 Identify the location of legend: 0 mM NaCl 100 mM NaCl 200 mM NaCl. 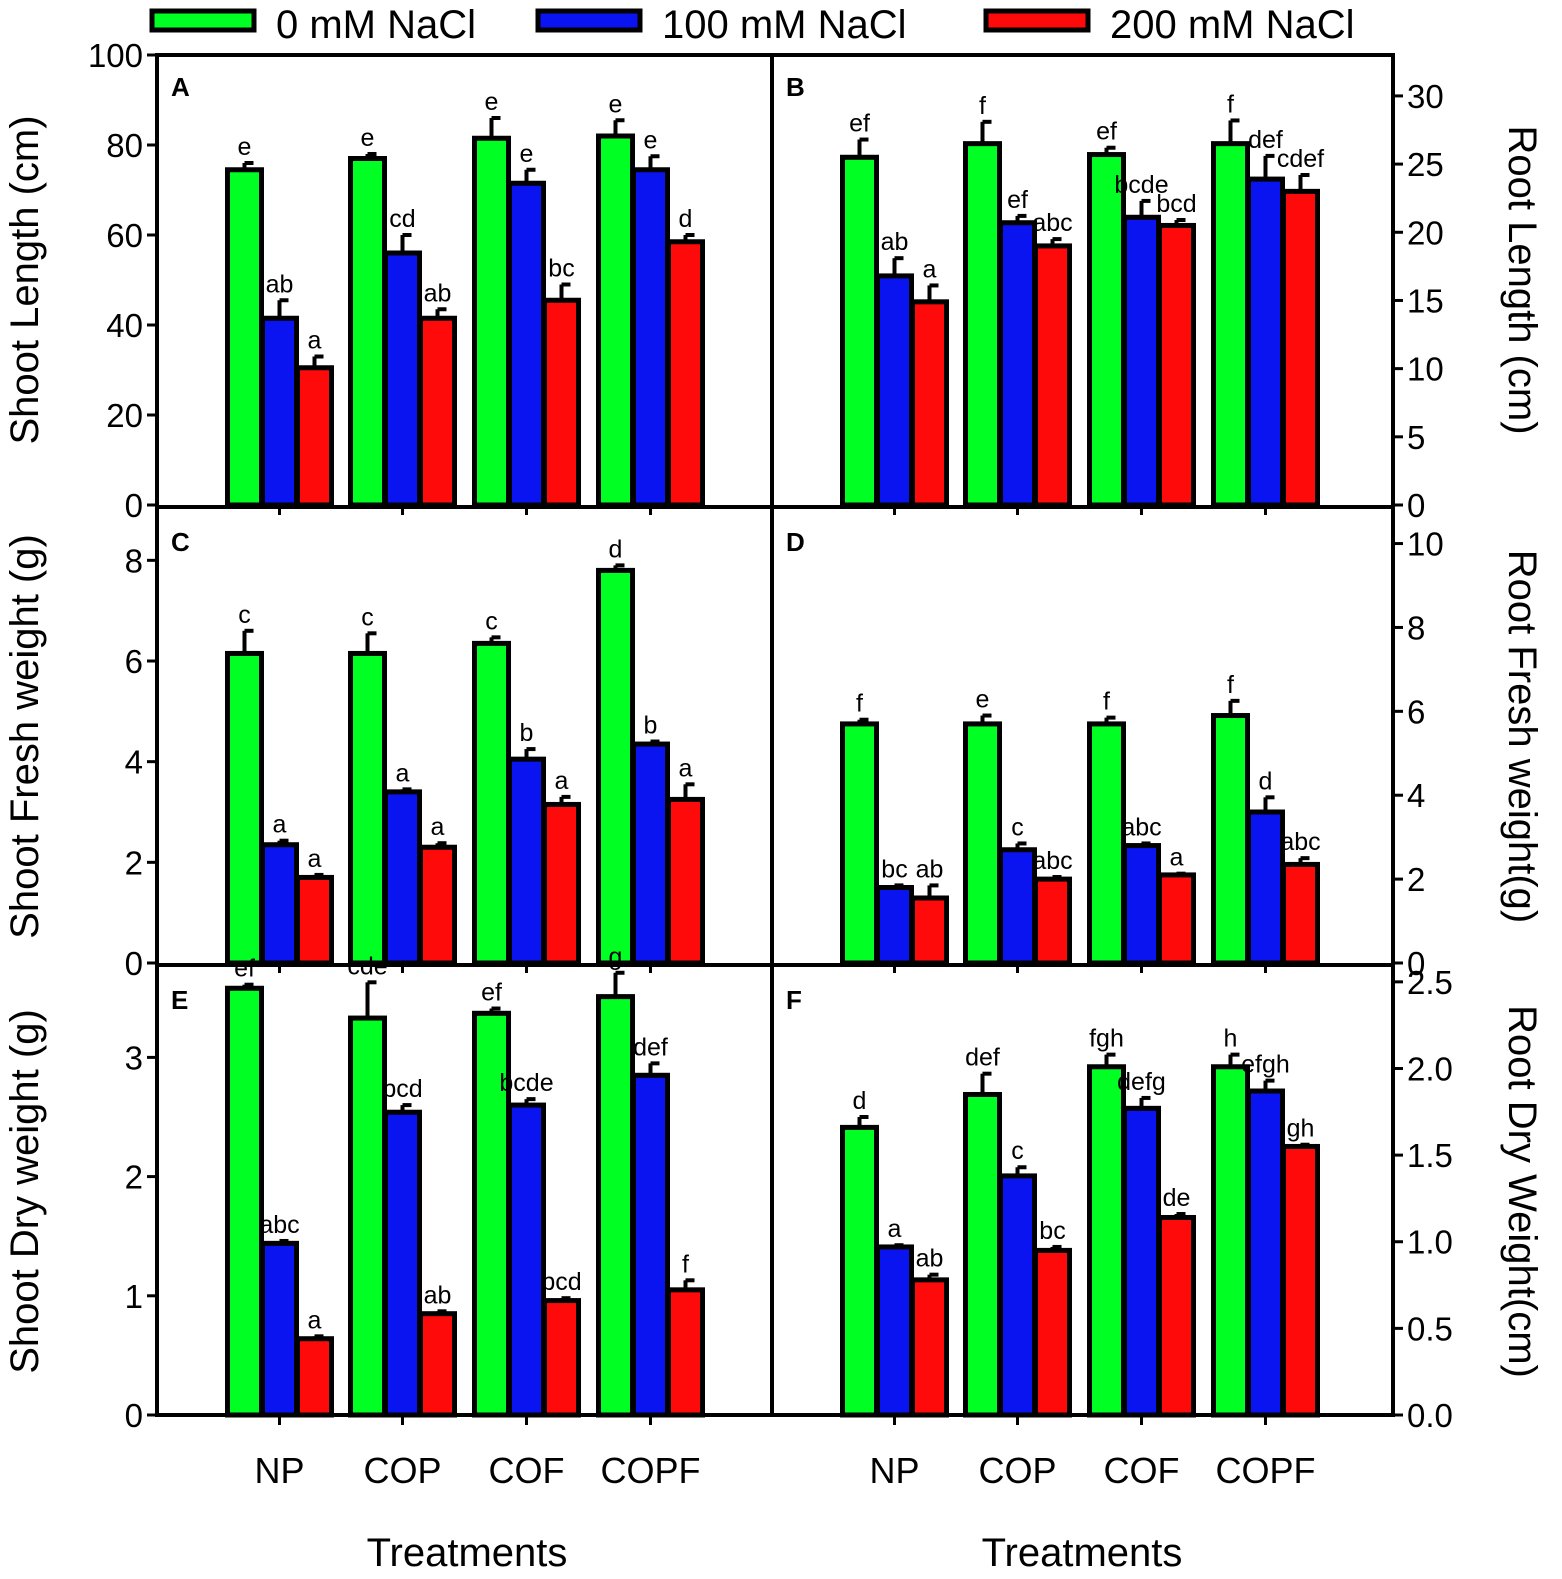
(752, 25).